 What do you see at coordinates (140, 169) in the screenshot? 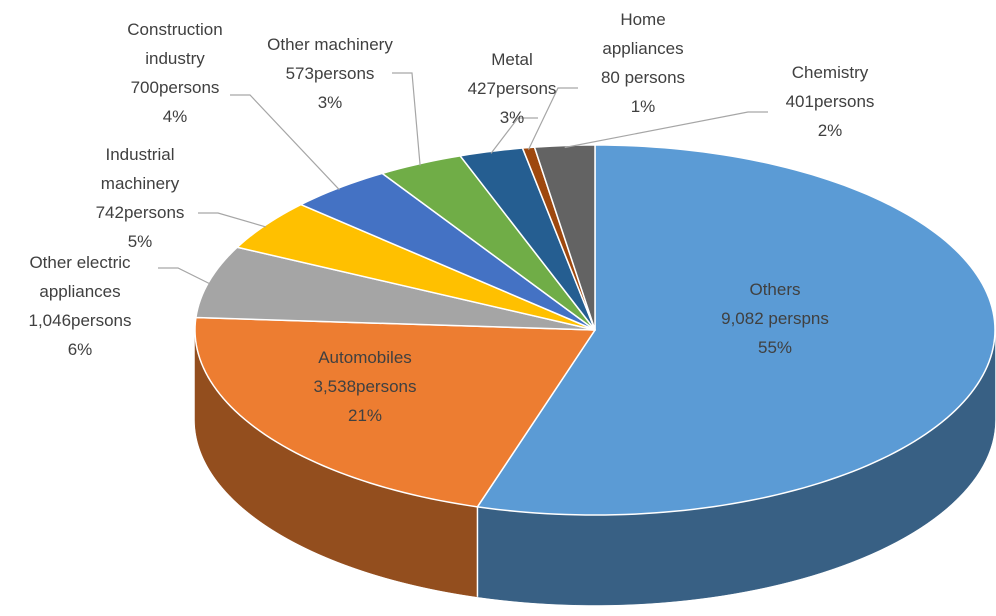
I see `label-name: Industrial machinery` at bounding box center [140, 169].